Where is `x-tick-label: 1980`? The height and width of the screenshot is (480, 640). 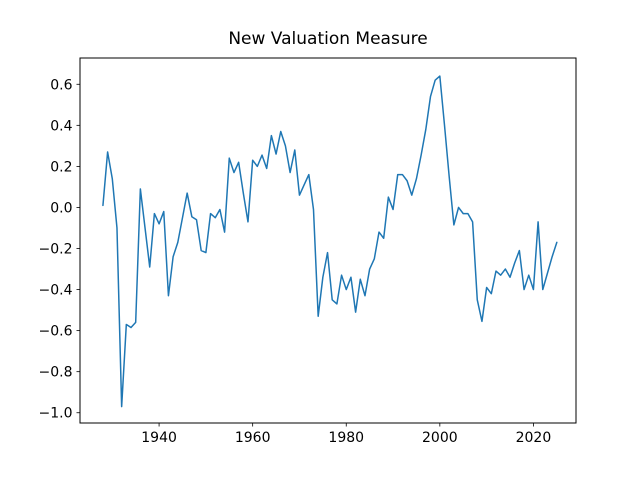 x-tick-label: 1980 is located at coordinates (346, 438).